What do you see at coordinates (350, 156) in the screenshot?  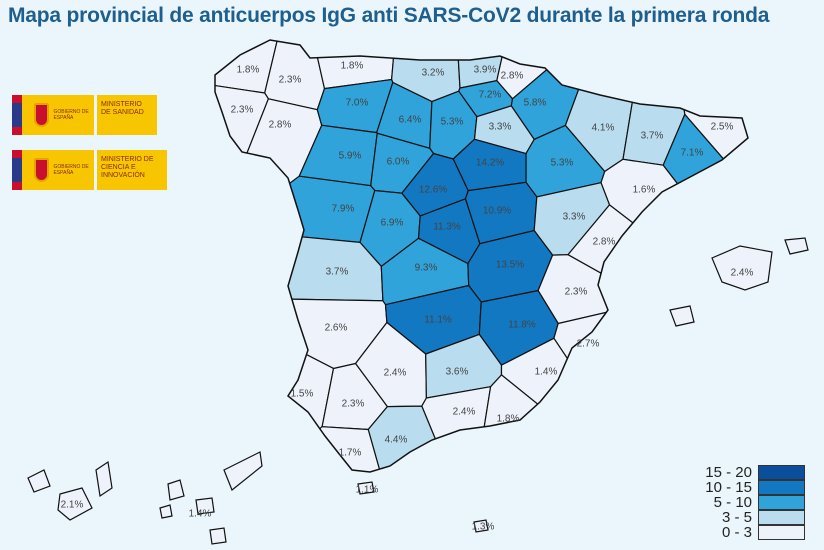 I see `province-value-label: 5.9%` at bounding box center [350, 156].